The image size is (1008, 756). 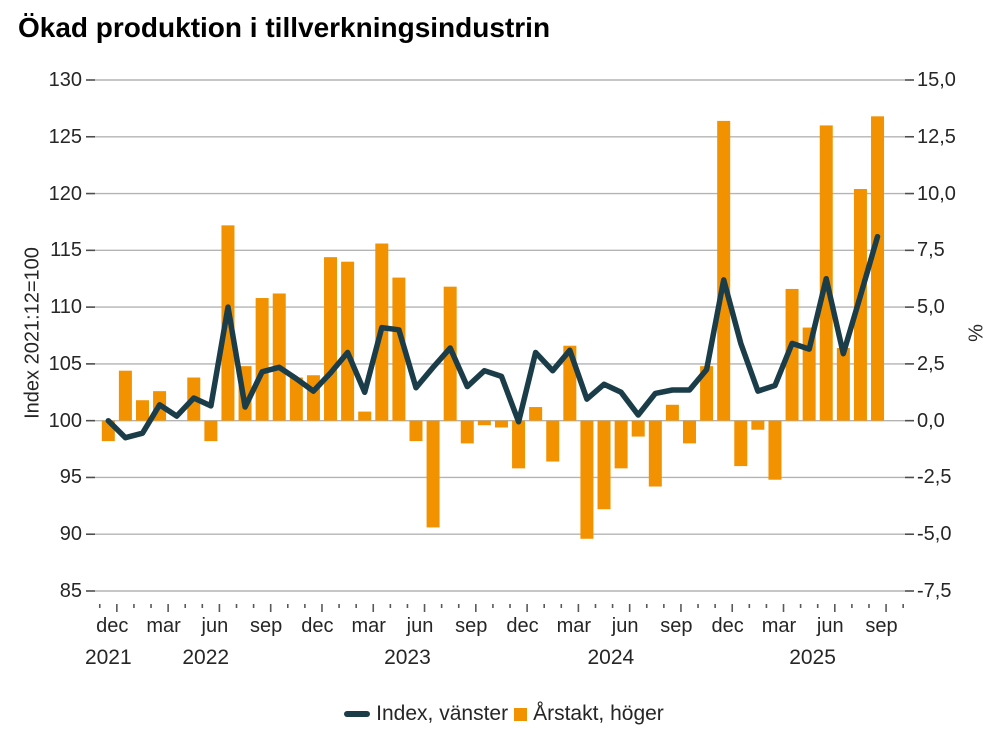 What do you see at coordinates (931, 250) in the screenshot?
I see `right-axis-tick-label: 7,5` at bounding box center [931, 250].